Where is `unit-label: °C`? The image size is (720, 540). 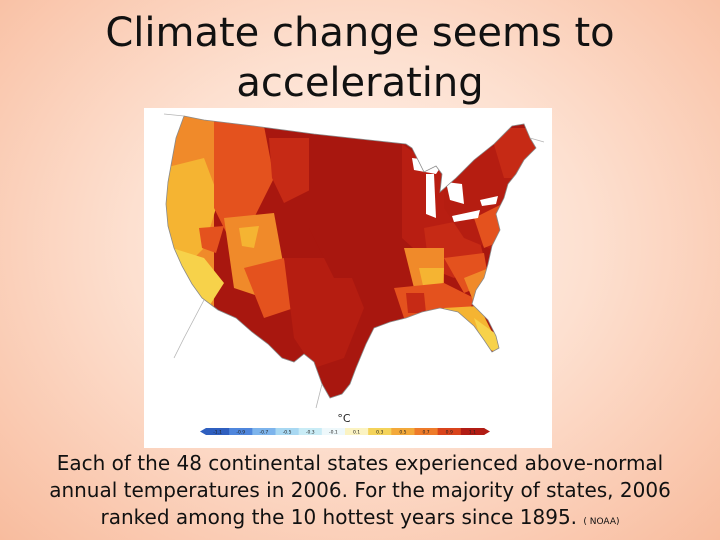 unit-label: °C is located at coordinates (344, 418).